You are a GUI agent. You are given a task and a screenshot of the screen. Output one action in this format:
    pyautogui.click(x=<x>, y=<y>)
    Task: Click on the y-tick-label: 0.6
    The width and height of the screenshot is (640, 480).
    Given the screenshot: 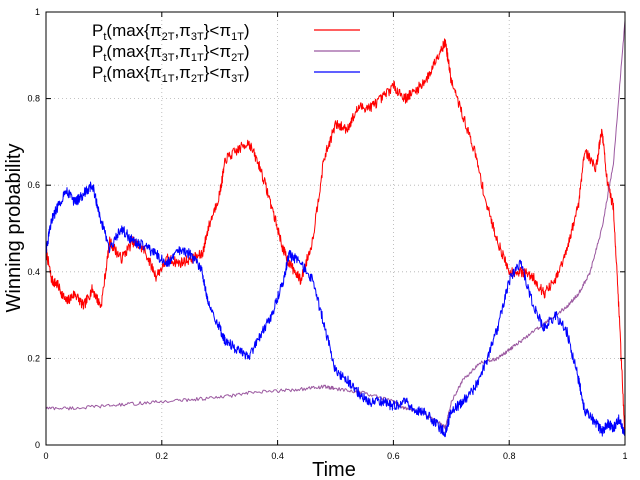 What is the action you would take?
    pyautogui.click(x=33, y=185)
    